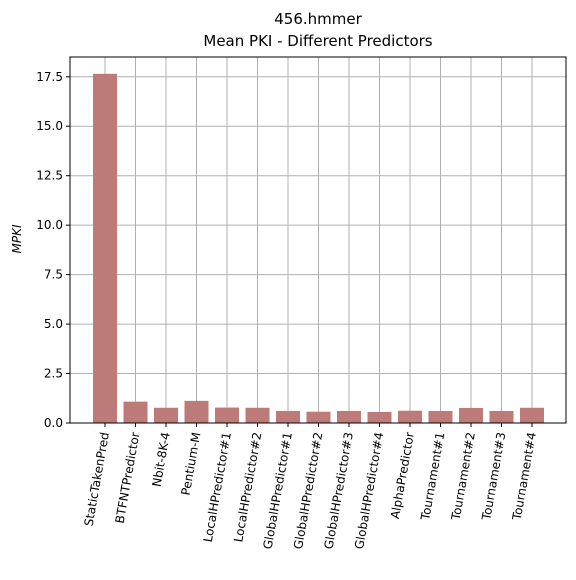 The width and height of the screenshot is (576, 580). What do you see at coordinates (53, 374) in the screenshot?
I see `y-tick-label: 2.5` at bounding box center [53, 374].